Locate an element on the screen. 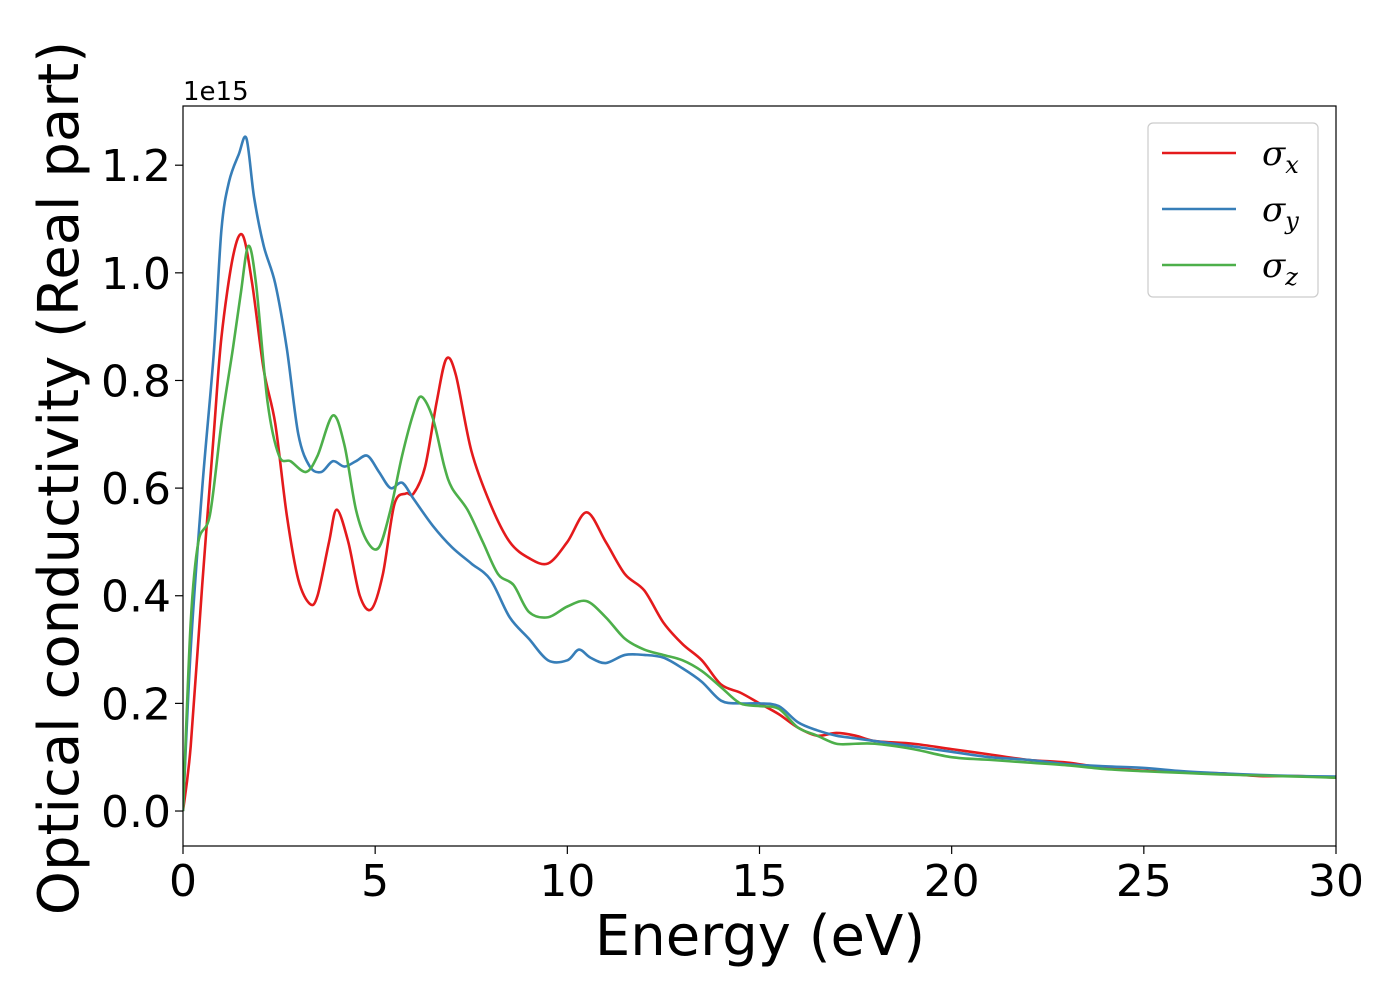 This screenshot has height=1005, width=1400. legend-subscript: x is located at coordinates (1292, 165).